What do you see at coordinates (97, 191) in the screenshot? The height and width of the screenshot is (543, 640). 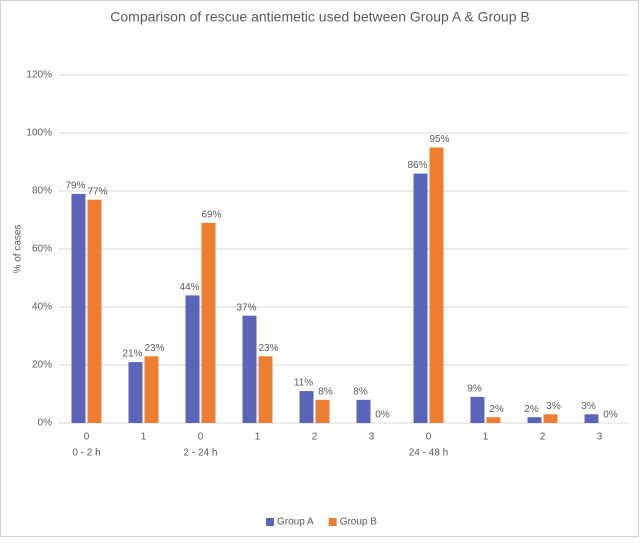 I see `data-label: 77%` at bounding box center [97, 191].